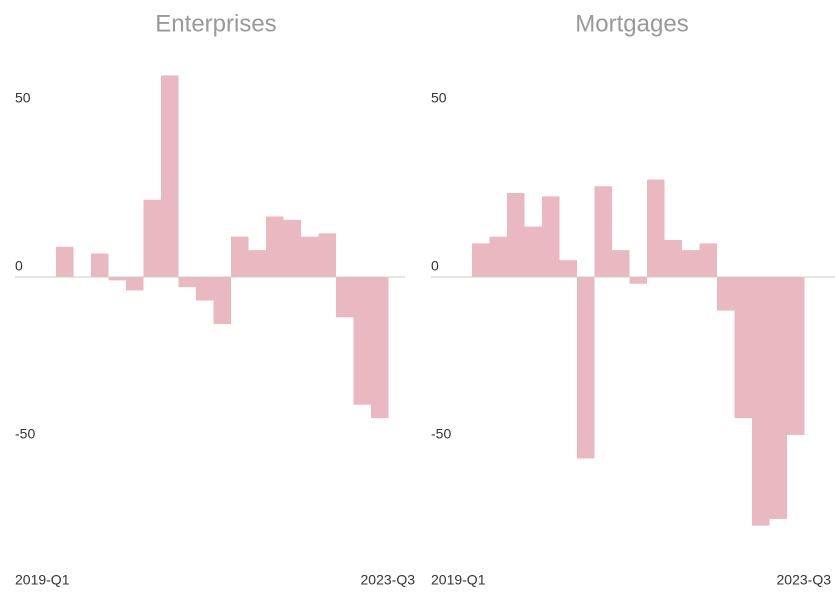  I want to click on chart-title: Mortgages, so click(631, 23).